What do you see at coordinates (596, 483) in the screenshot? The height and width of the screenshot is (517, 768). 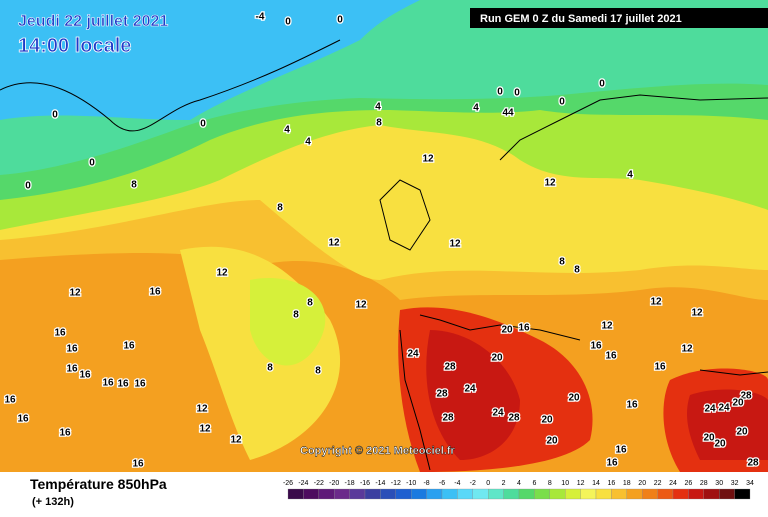 I see `colorbar-tick-label: 14` at bounding box center [596, 483].